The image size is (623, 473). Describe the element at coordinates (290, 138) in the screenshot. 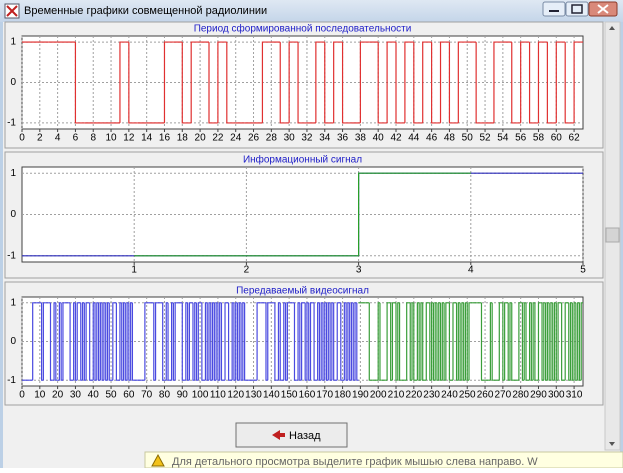

I see `x-tick-label: 30` at that location.